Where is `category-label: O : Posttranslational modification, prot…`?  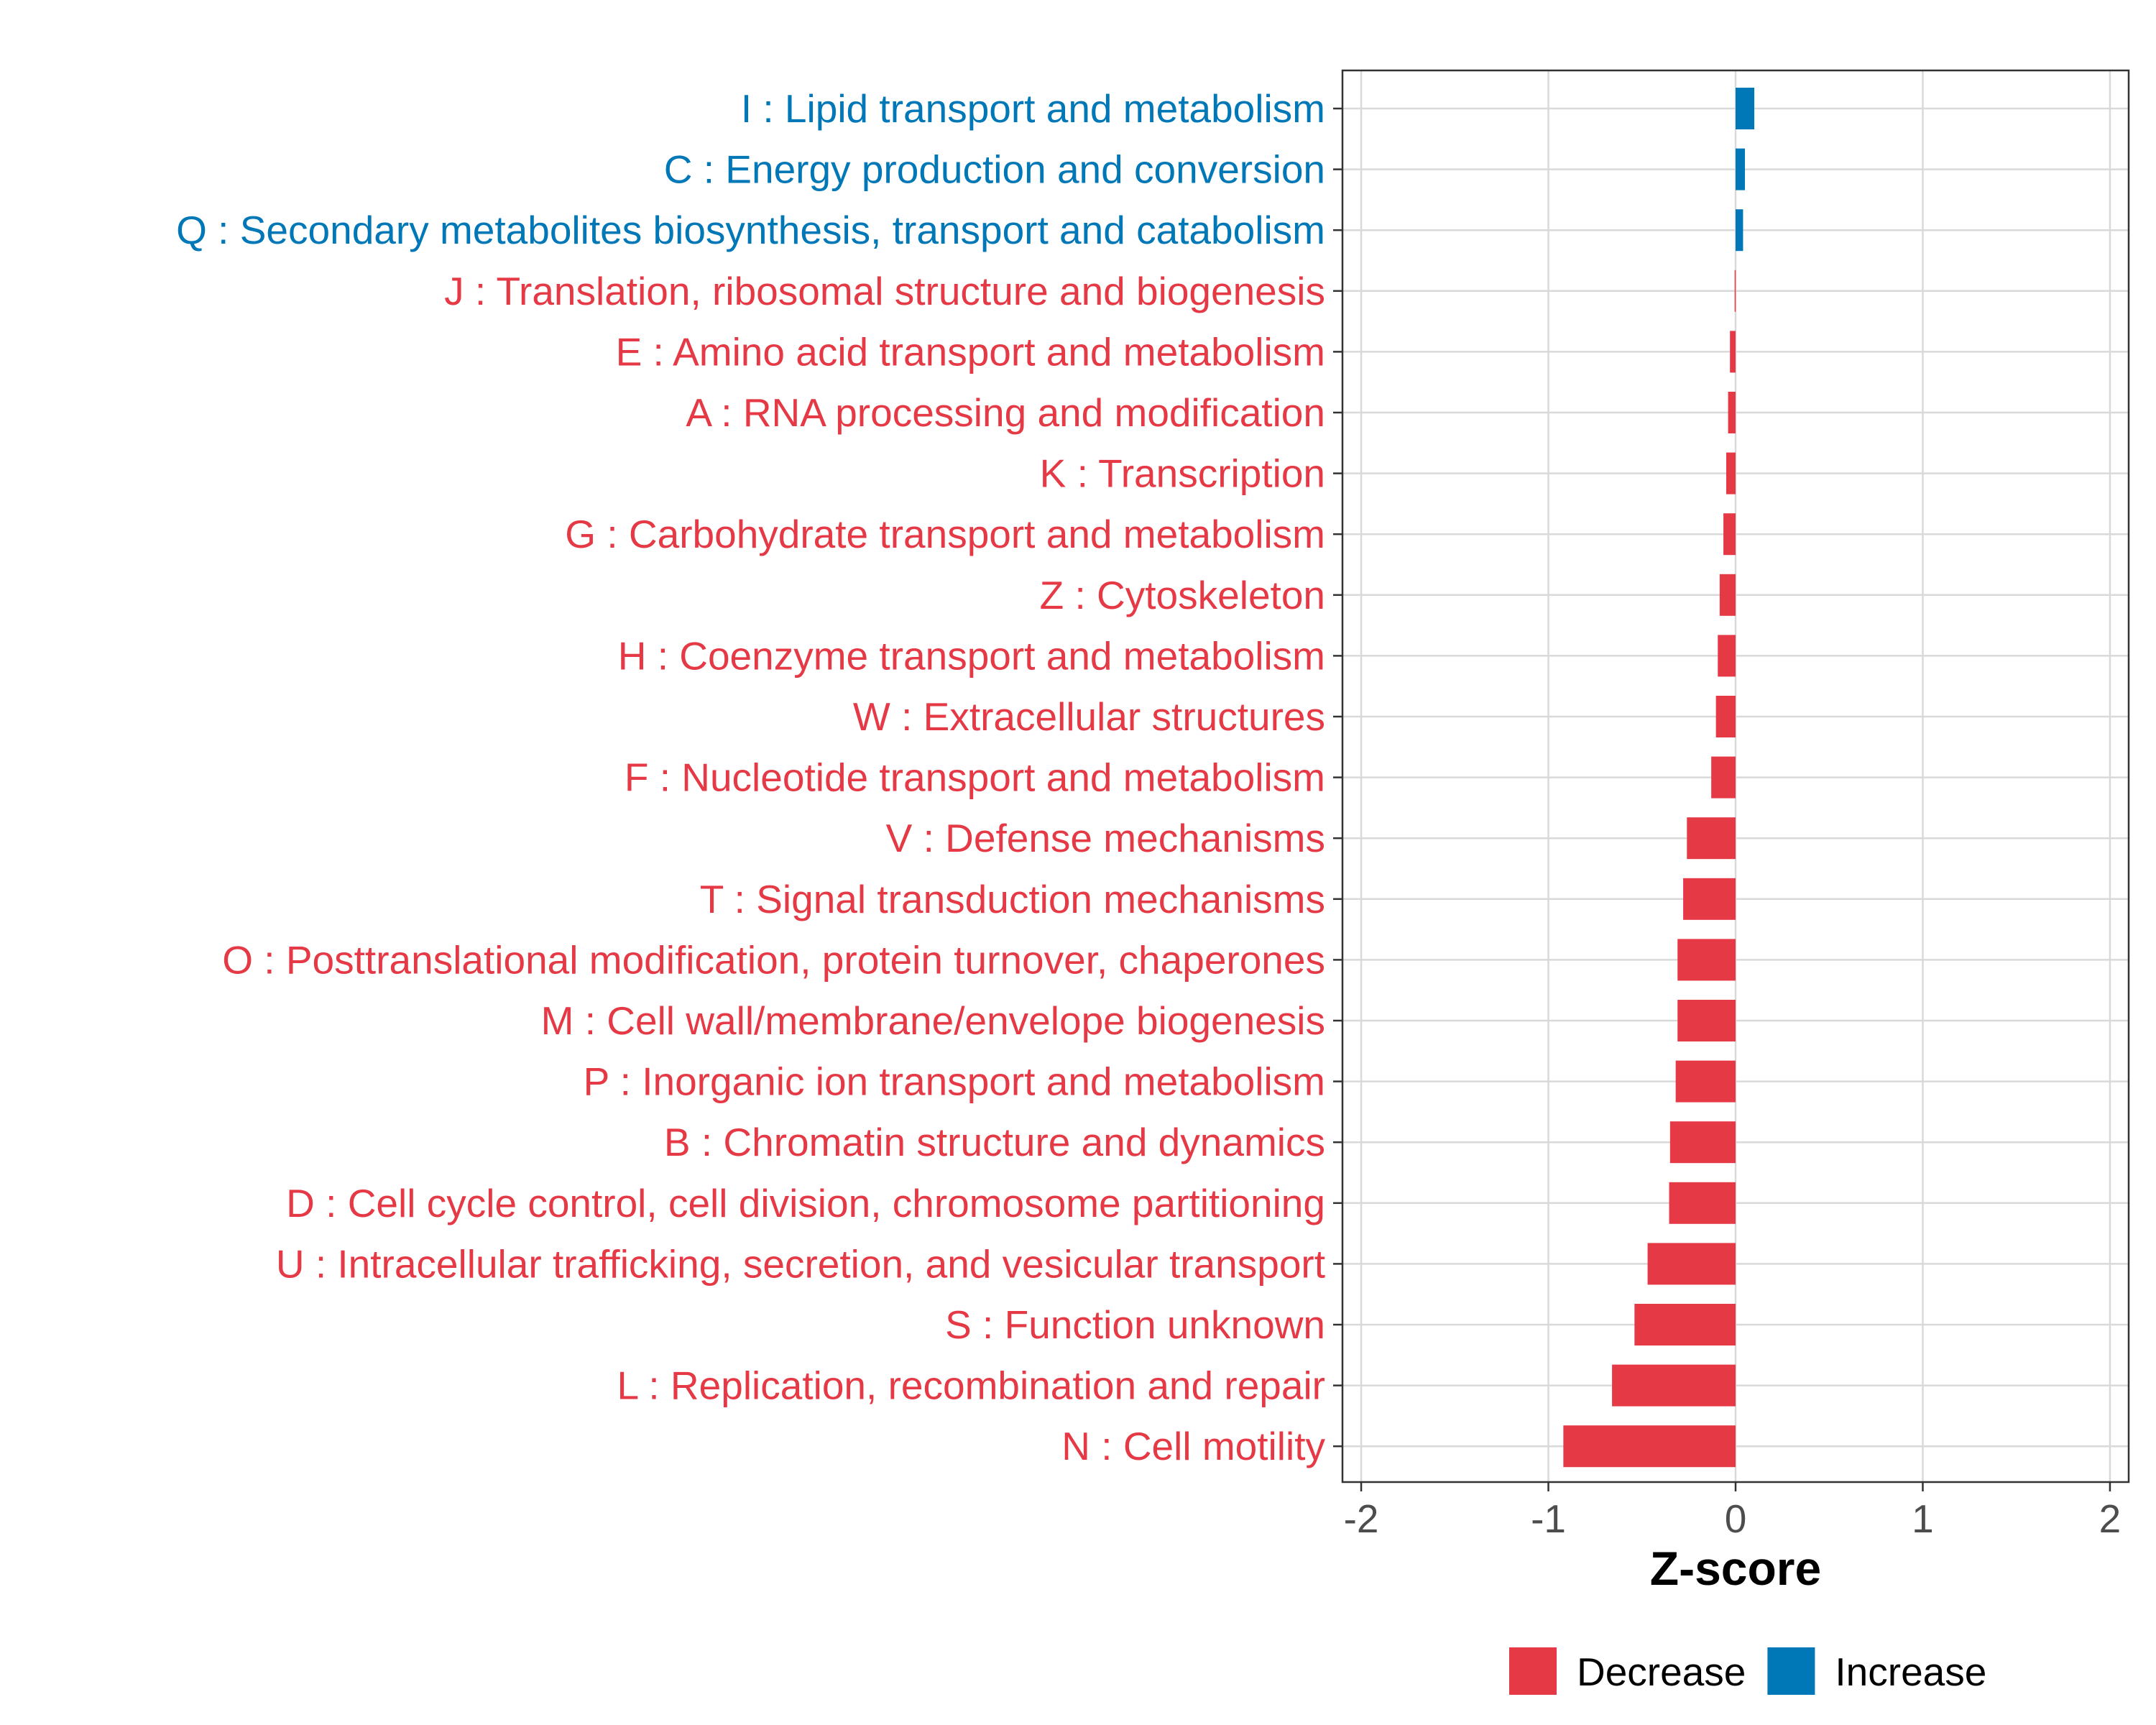 category-label: O : Posttranslational modification, prot… is located at coordinates (774, 959).